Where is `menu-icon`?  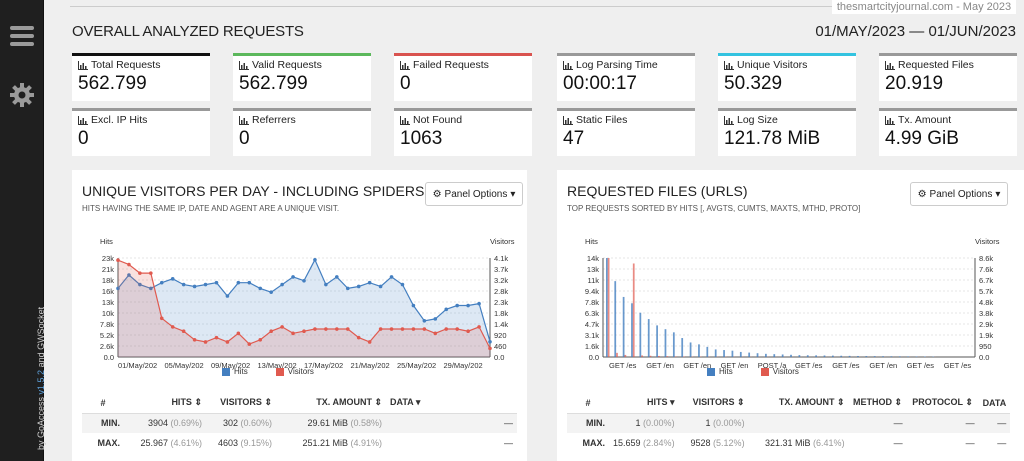
menu-icon is located at coordinates (22, 36).